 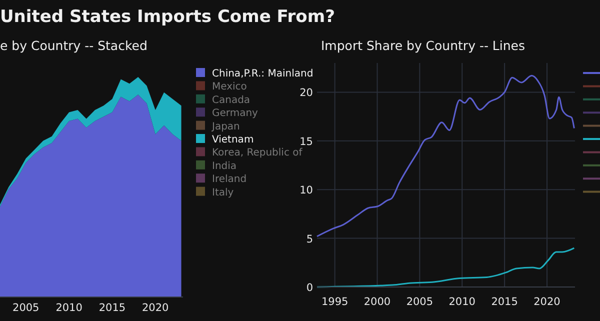 What do you see at coordinates (377, 302) in the screenshot?
I see `x-tick-label: 2000` at bounding box center [377, 302].